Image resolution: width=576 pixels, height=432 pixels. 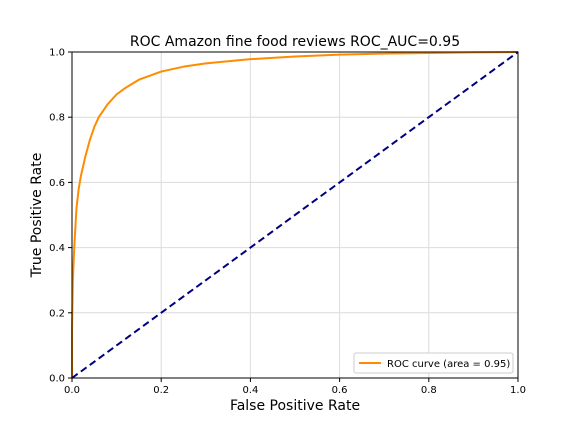 I want to click on y-axis-title: True Positive Rate, so click(x=37, y=216).